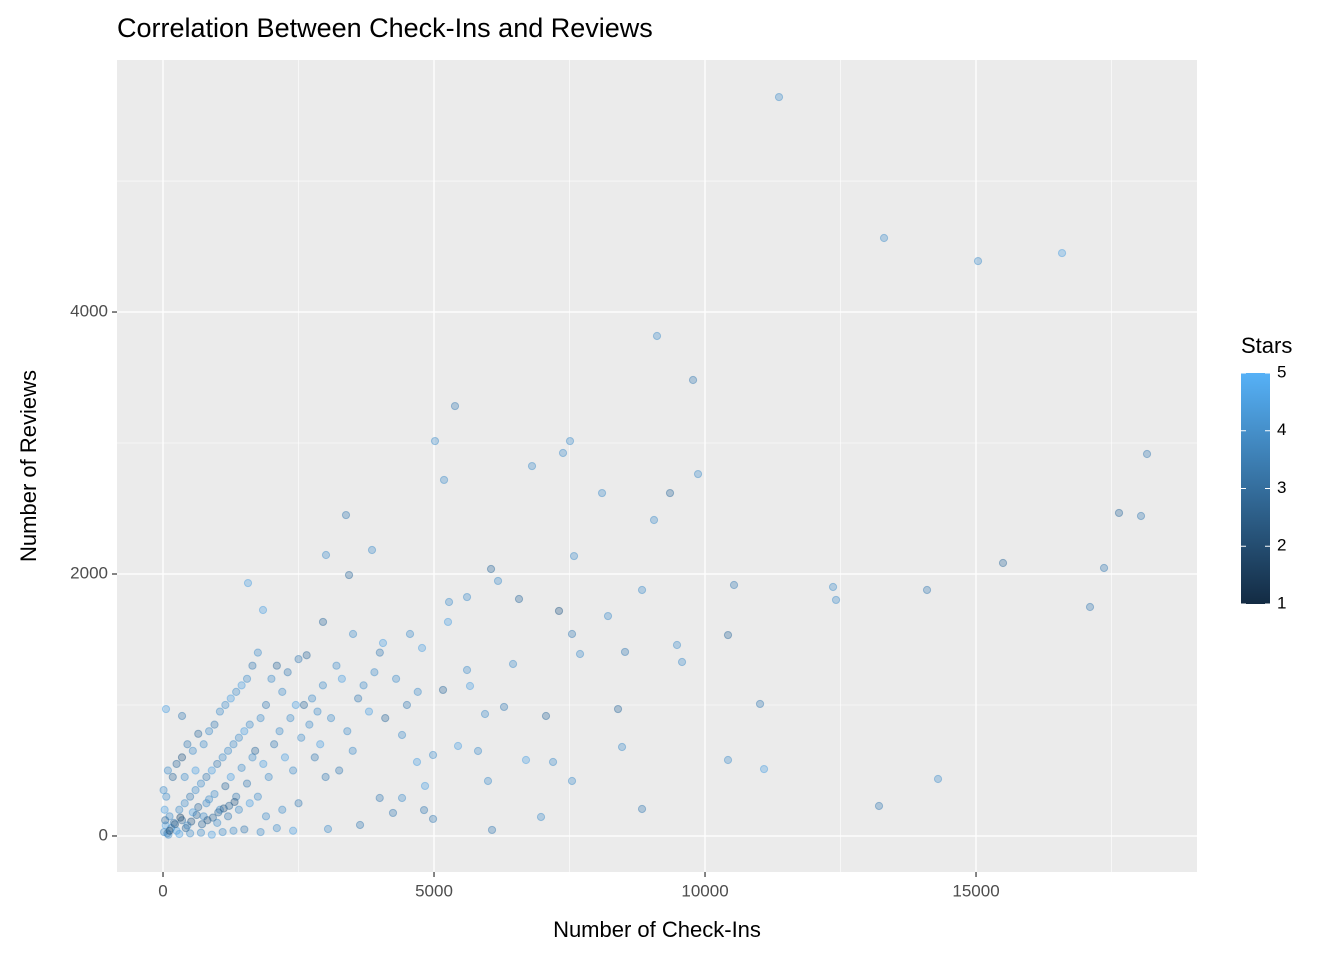 The image size is (1344, 960). Describe the element at coordinates (1281, 429) in the screenshot. I see `legend-label: 4` at that location.